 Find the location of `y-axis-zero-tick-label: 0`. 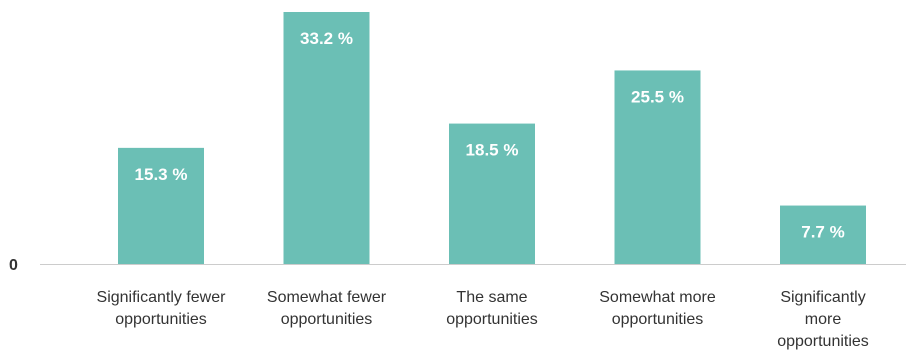

y-axis-zero-tick-label: 0 is located at coordinates (13, 265).